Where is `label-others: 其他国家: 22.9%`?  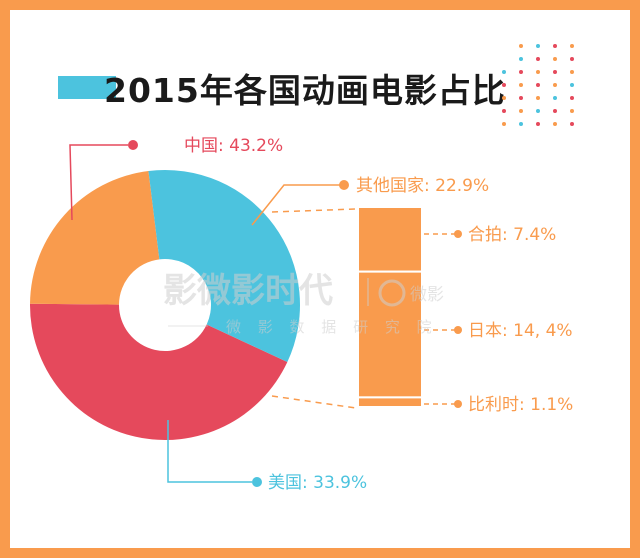
label-others: 其他国家: 22.9% is located at coordinates (422, 186).